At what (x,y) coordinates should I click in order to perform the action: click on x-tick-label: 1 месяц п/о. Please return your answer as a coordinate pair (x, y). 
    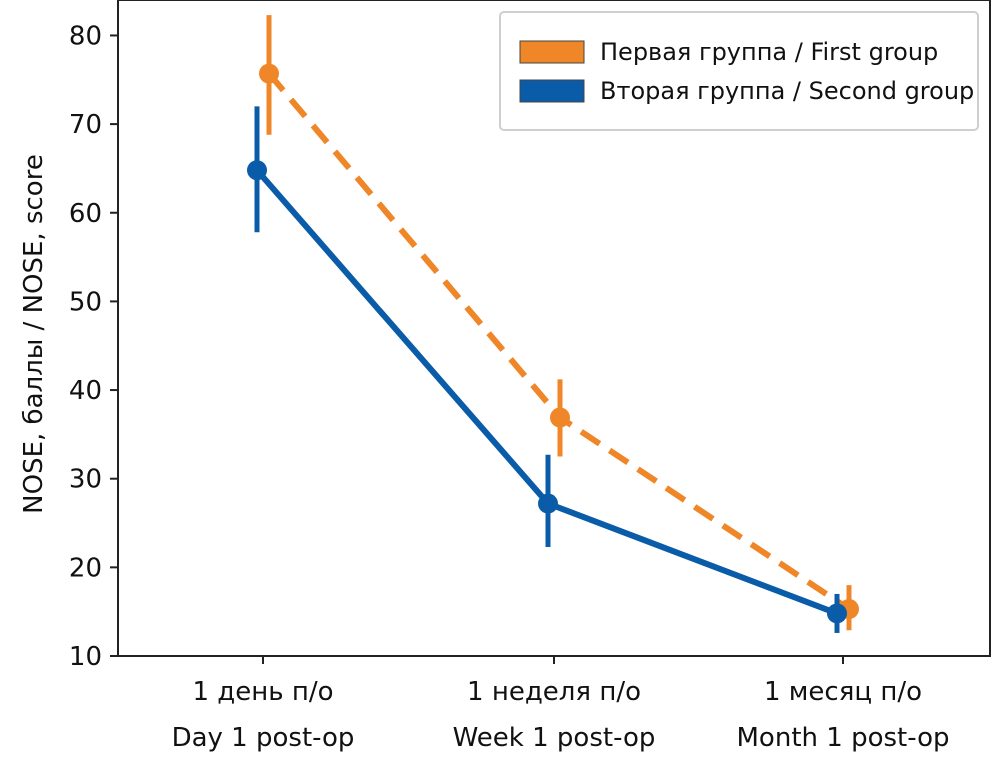
    Looking at the image, I should click on (843, 692).